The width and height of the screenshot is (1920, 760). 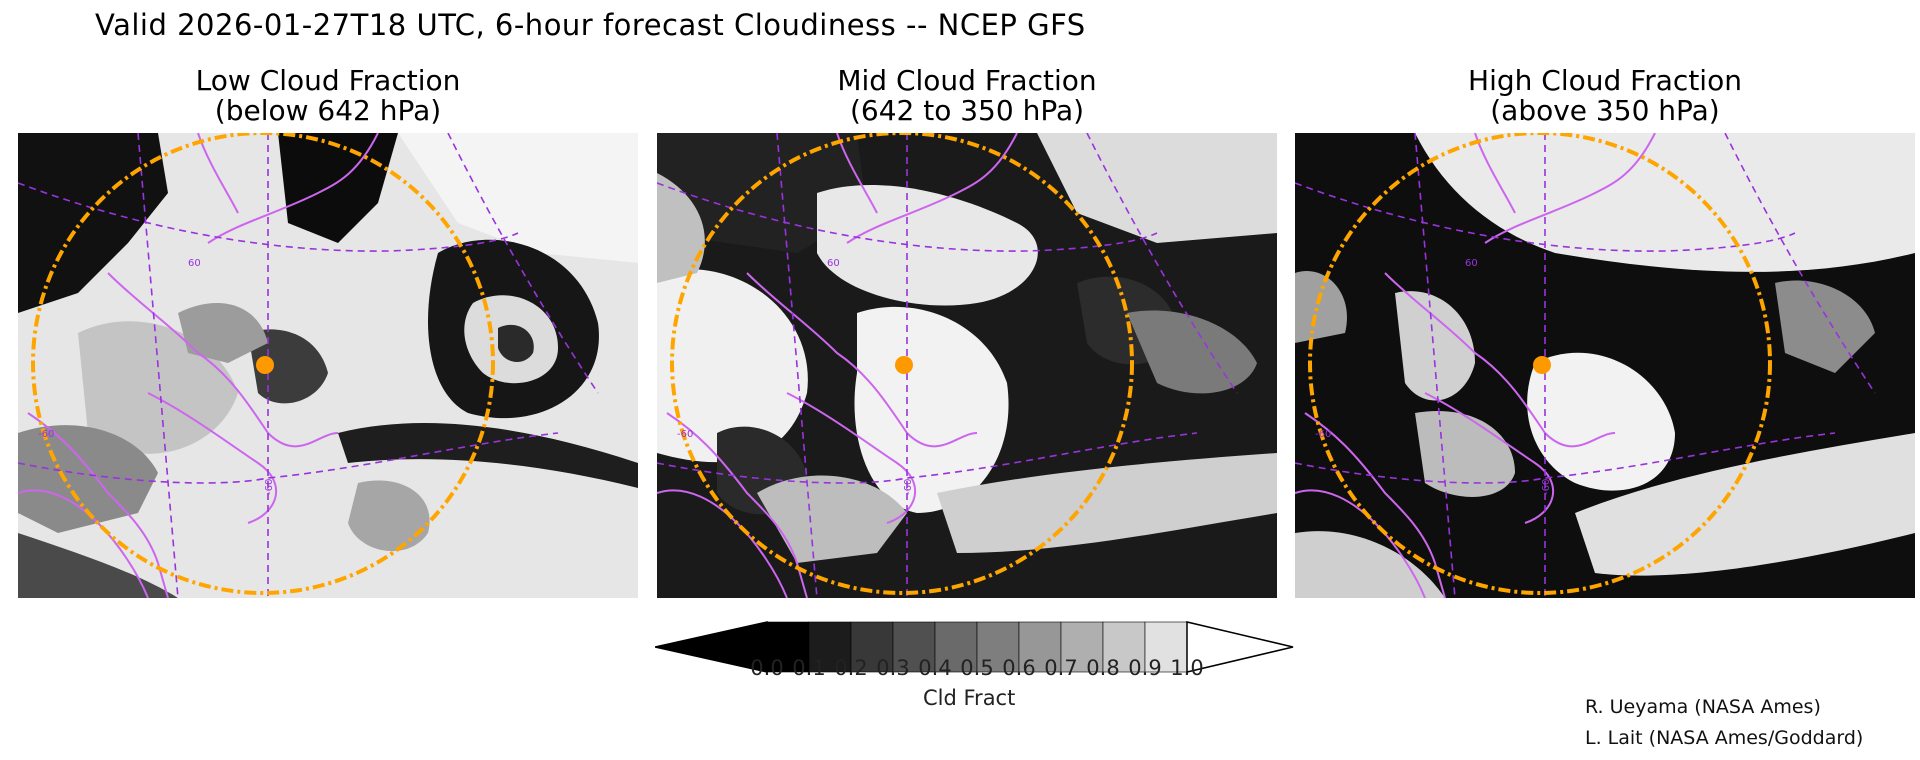 I want to click on panel-title-mid-line1: Mid Cloud Fraction, so click(x=967, y=80).